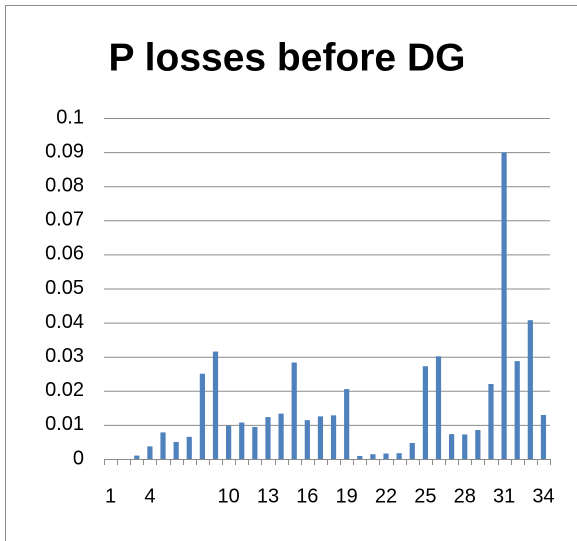 Image resolution: width=577 pixels, height=541 pixels. I want to click on y-tick-label: 0.04, so click(64, 322).